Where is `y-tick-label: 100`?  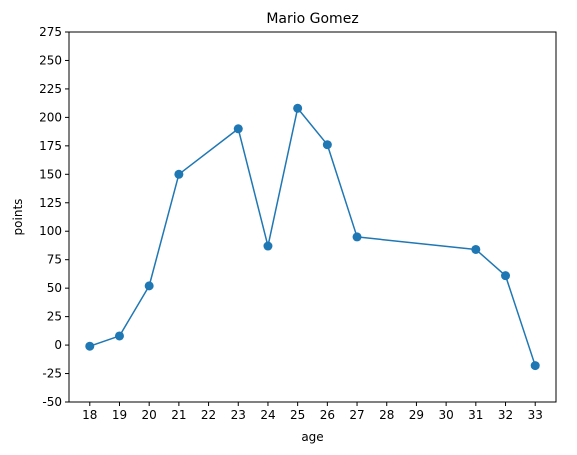 y-tick-label: 100 is located at coordinates (50, 231).